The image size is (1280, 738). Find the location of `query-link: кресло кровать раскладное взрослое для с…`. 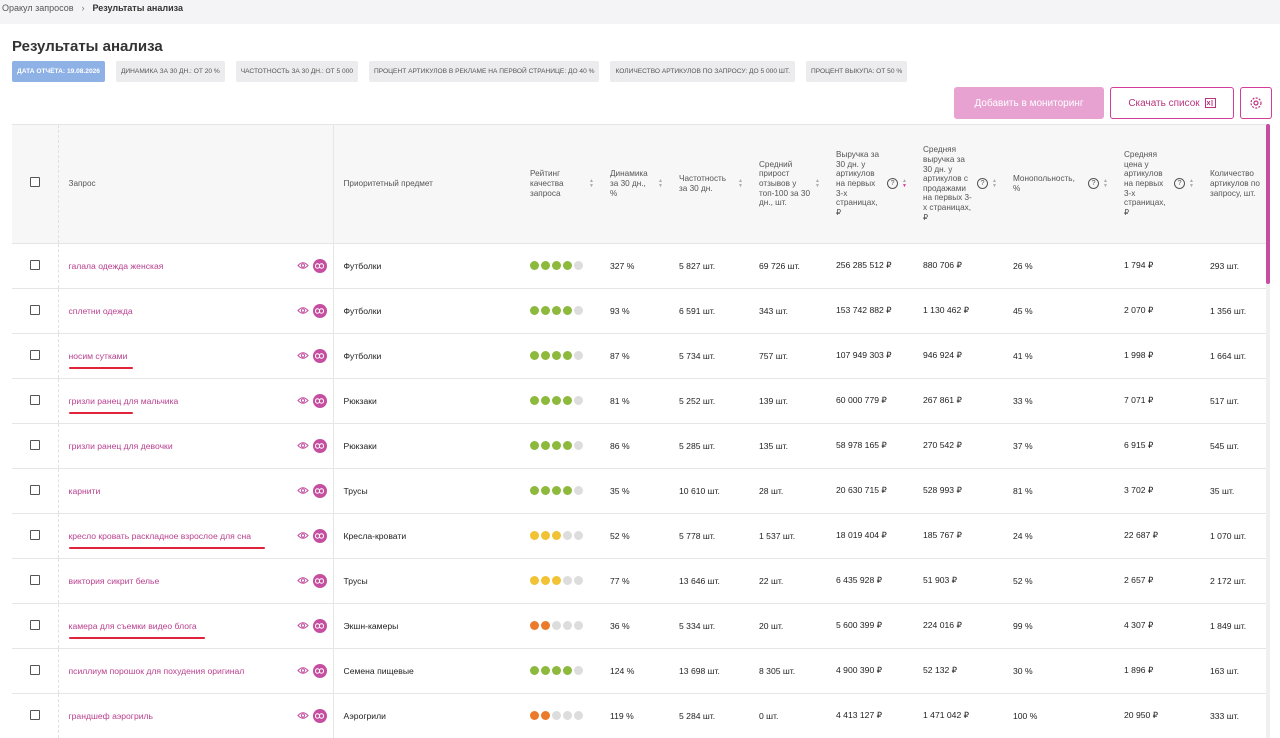

query-link: кресло кровать раскладное взрослое для с… is located at coordinates (160, 535).